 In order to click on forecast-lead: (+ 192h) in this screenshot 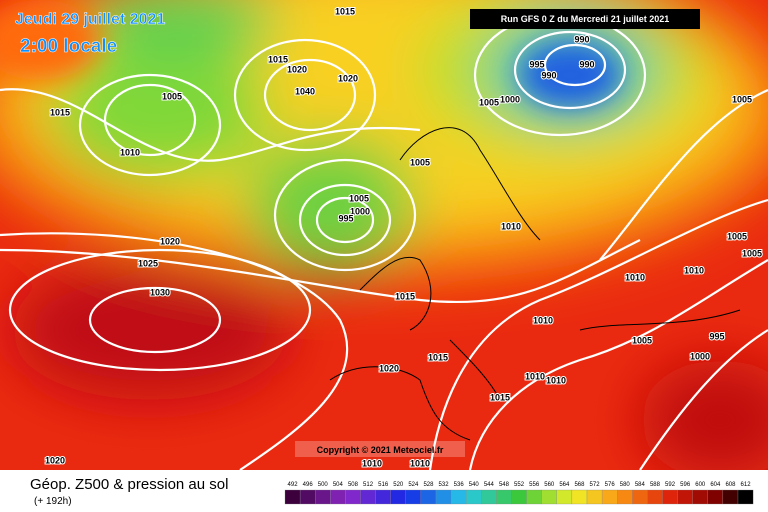, I will do `click(53, 501)`.